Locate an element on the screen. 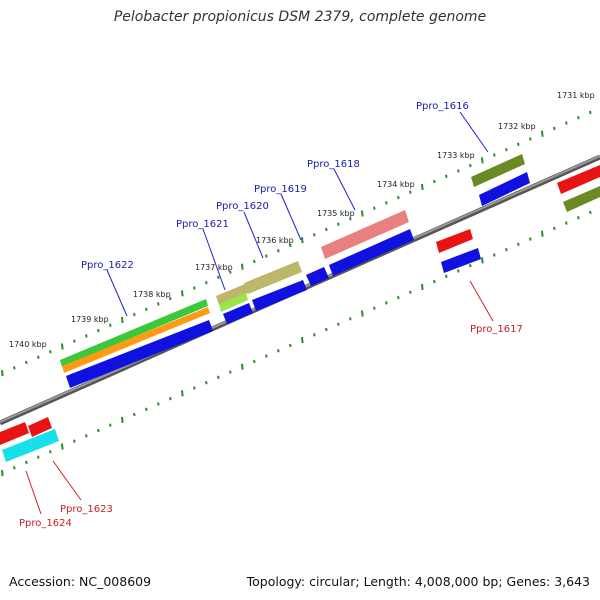  gene-label-ppro-1617: Ppro_1617 is located at coordinates (496, 329).